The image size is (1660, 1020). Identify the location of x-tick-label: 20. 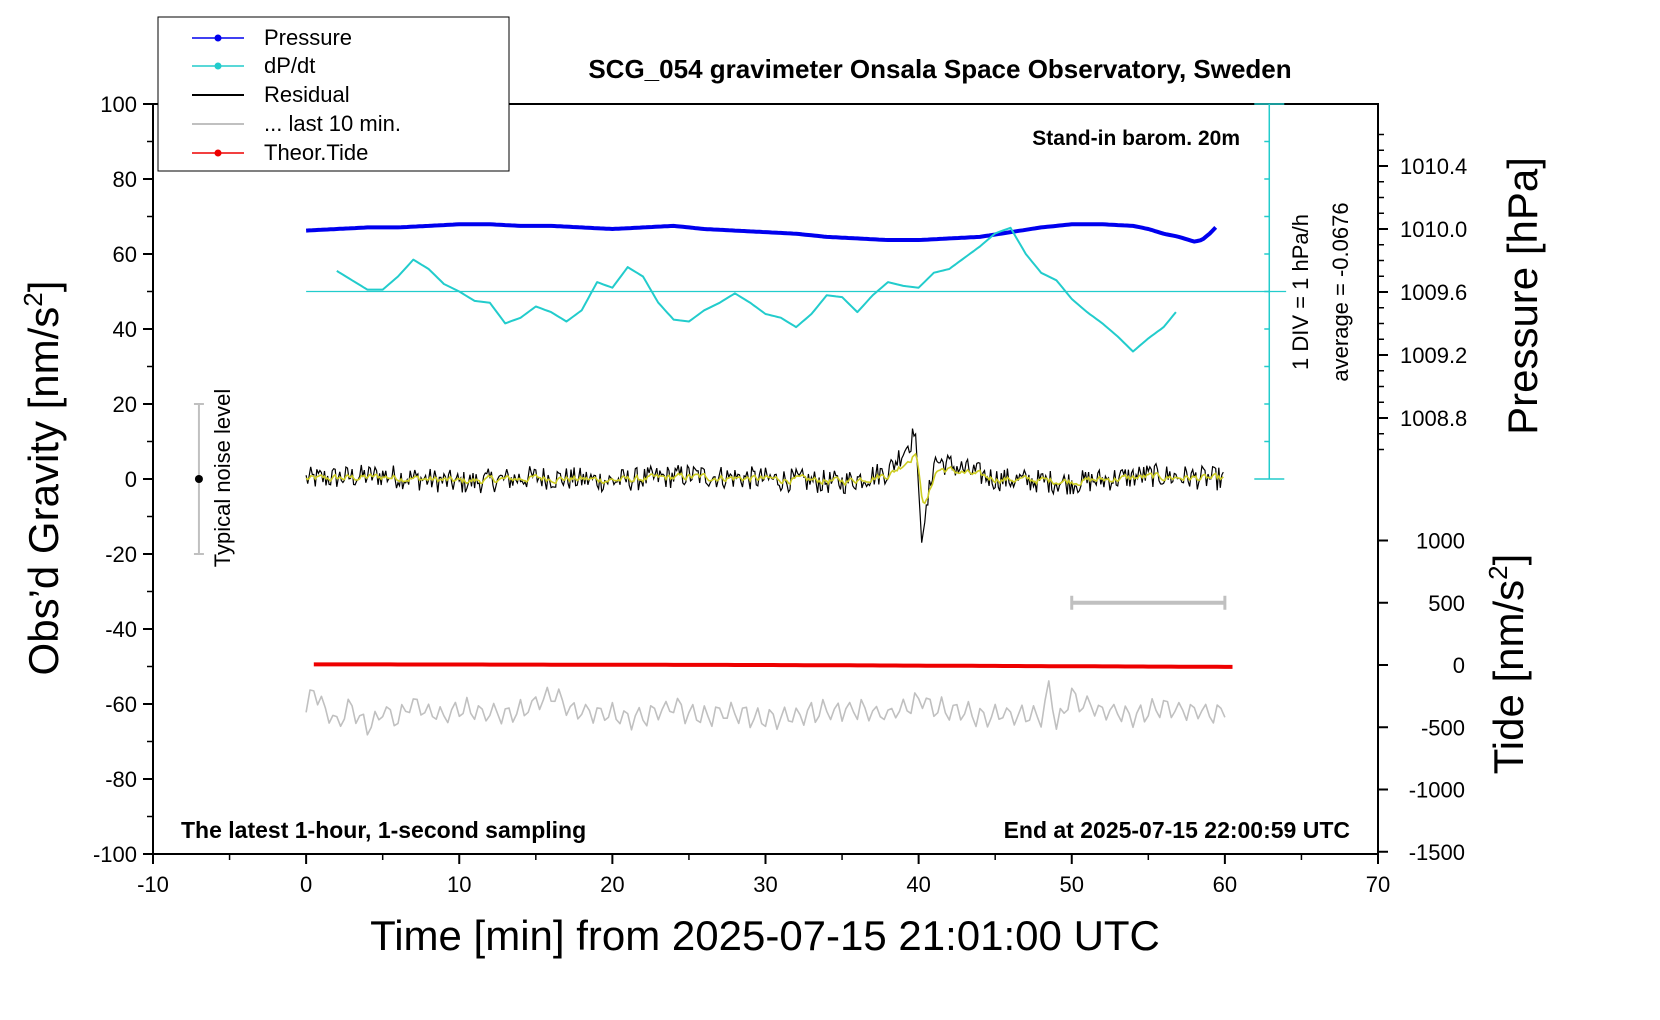
(612, 884).